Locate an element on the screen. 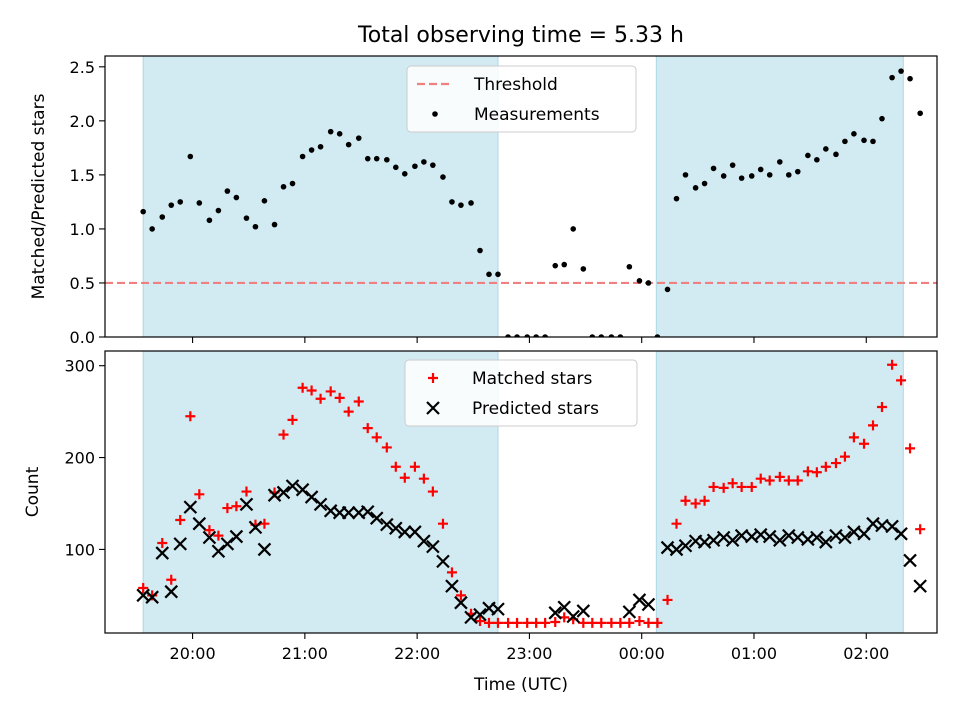  top-y-tick-label: 0.0 is located at coordinates (82, 337).